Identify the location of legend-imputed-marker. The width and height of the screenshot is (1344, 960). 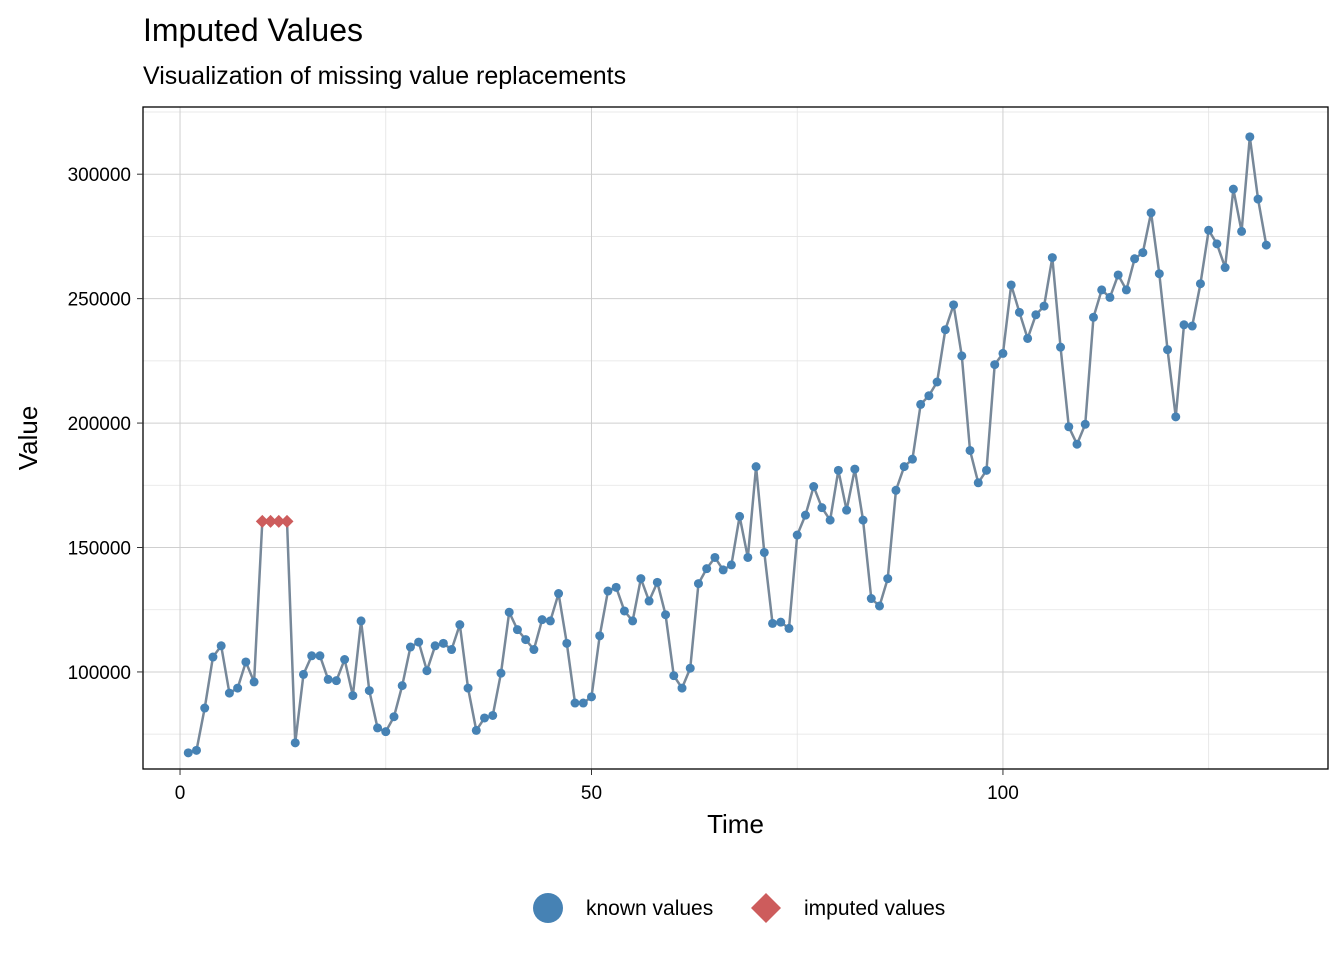
(766, 908).